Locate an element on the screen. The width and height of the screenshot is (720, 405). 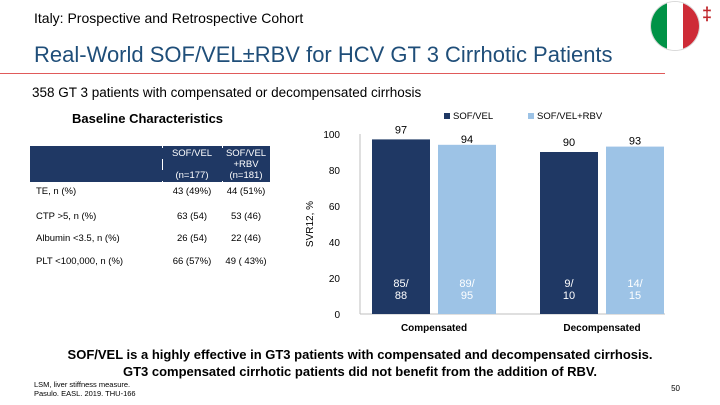
table-header-divider is located at coordinates (162, 164).